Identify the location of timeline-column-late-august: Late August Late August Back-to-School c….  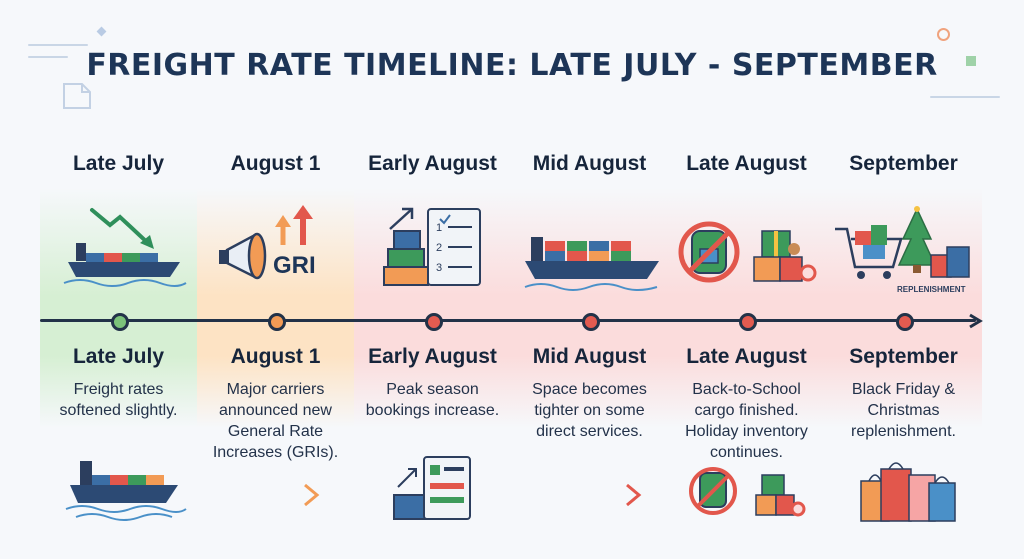
(746, 349).